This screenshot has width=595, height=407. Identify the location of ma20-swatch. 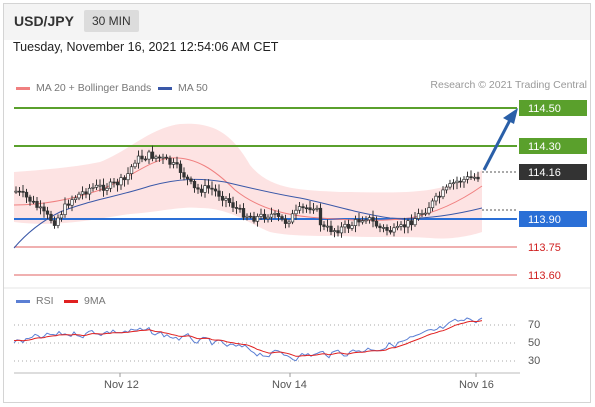
(23, 88).